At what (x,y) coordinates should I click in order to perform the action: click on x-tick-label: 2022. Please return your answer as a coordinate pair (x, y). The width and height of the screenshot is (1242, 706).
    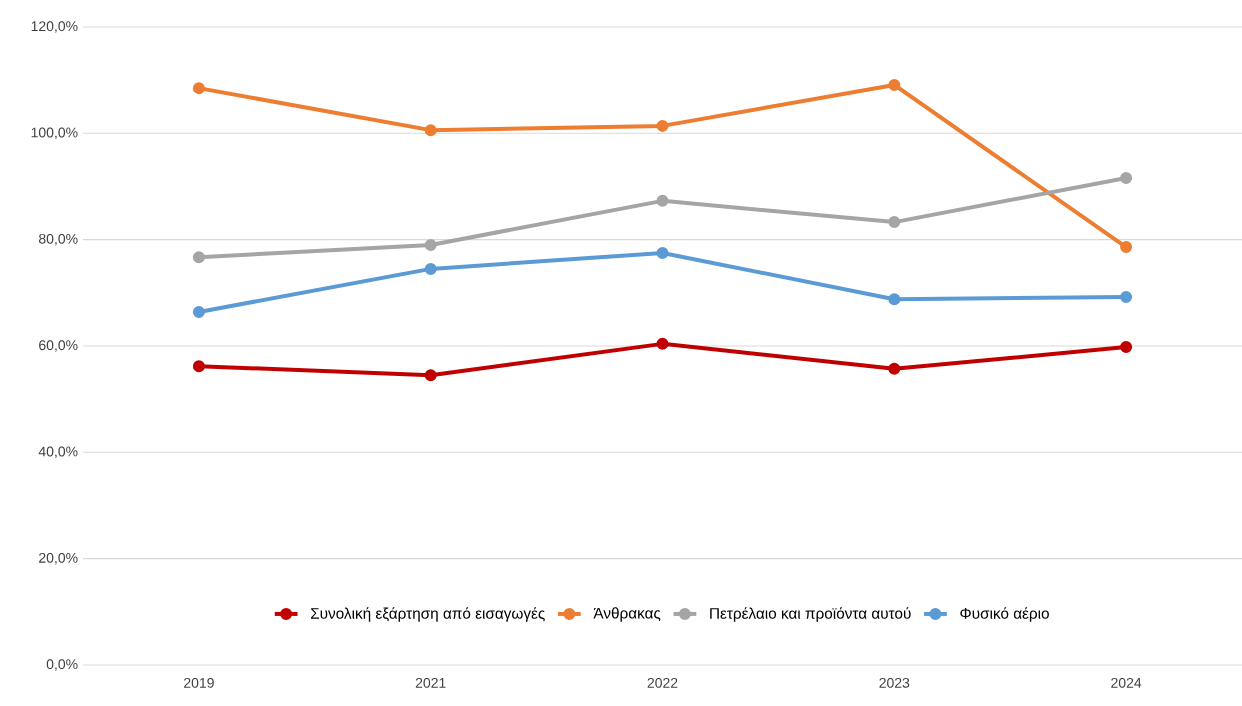
    Looking at the image, I should click on (662, 682).